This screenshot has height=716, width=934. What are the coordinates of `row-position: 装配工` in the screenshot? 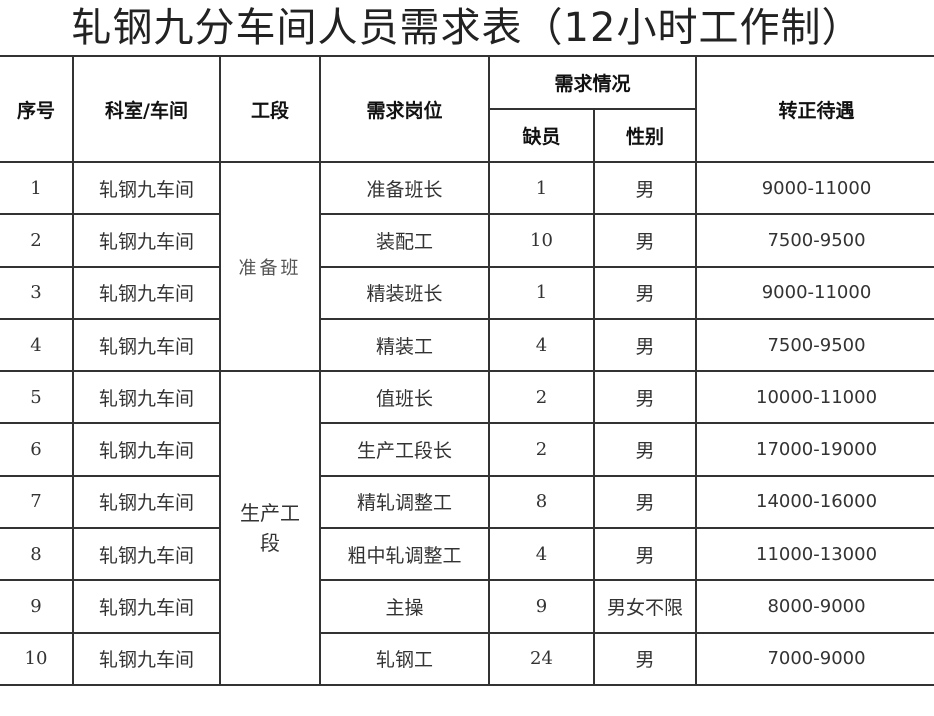 It's located at (404, 240).